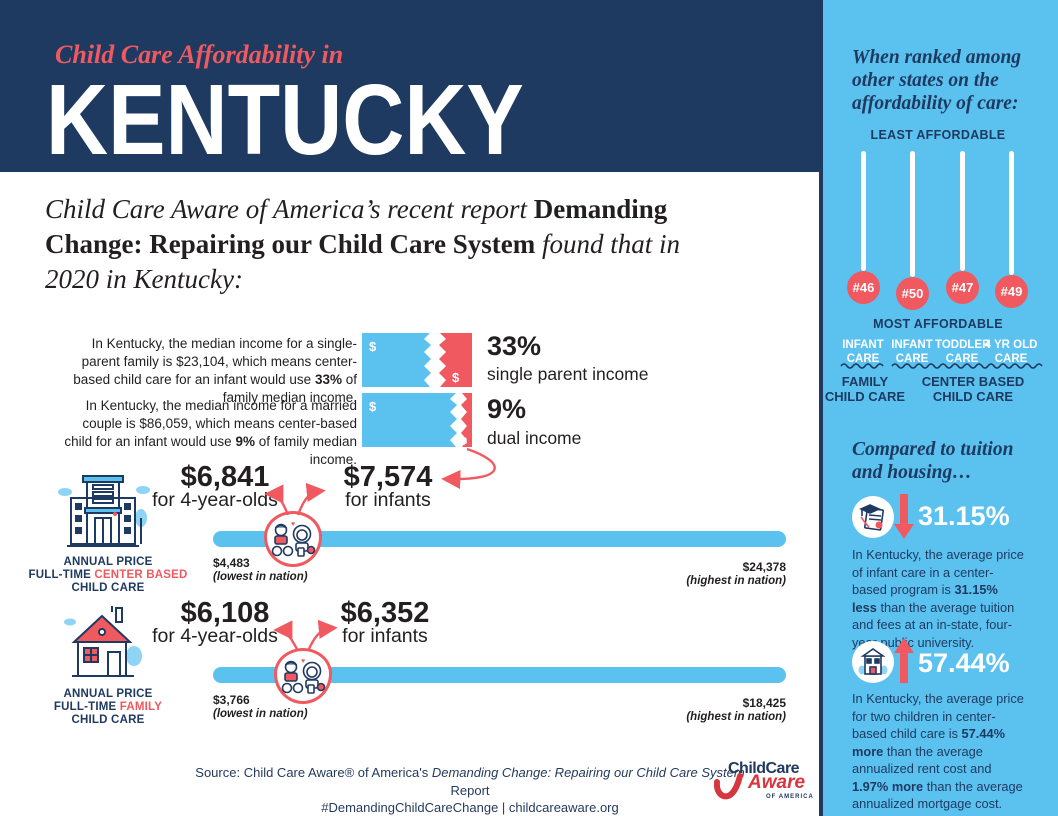 This screenshot has height=816, width=1058. I want to click on state-title: KENTUCKY, so click(285, 120).